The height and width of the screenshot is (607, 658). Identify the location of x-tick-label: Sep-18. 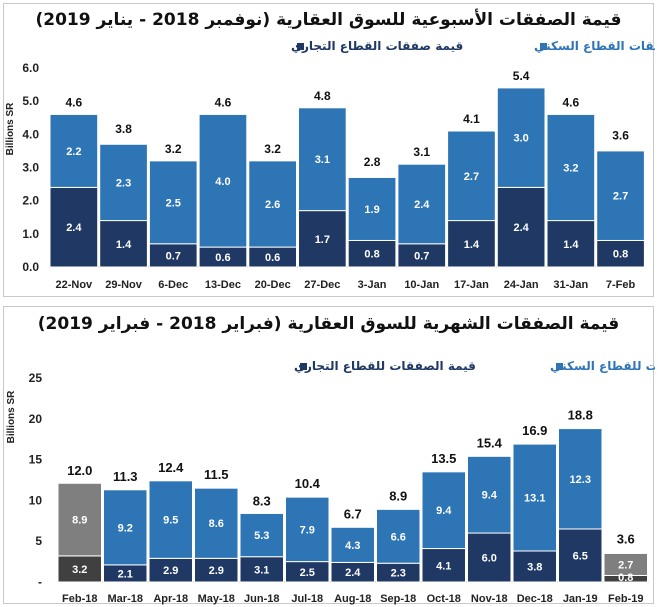
(398, 599).